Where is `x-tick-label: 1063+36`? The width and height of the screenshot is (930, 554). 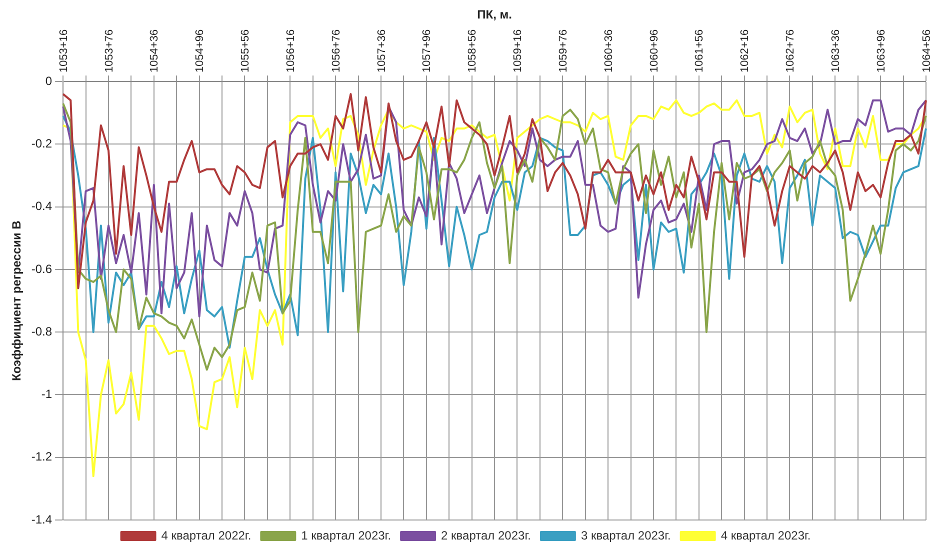
x-tick-label: 1063+36 is located at coordinates (836, 51).